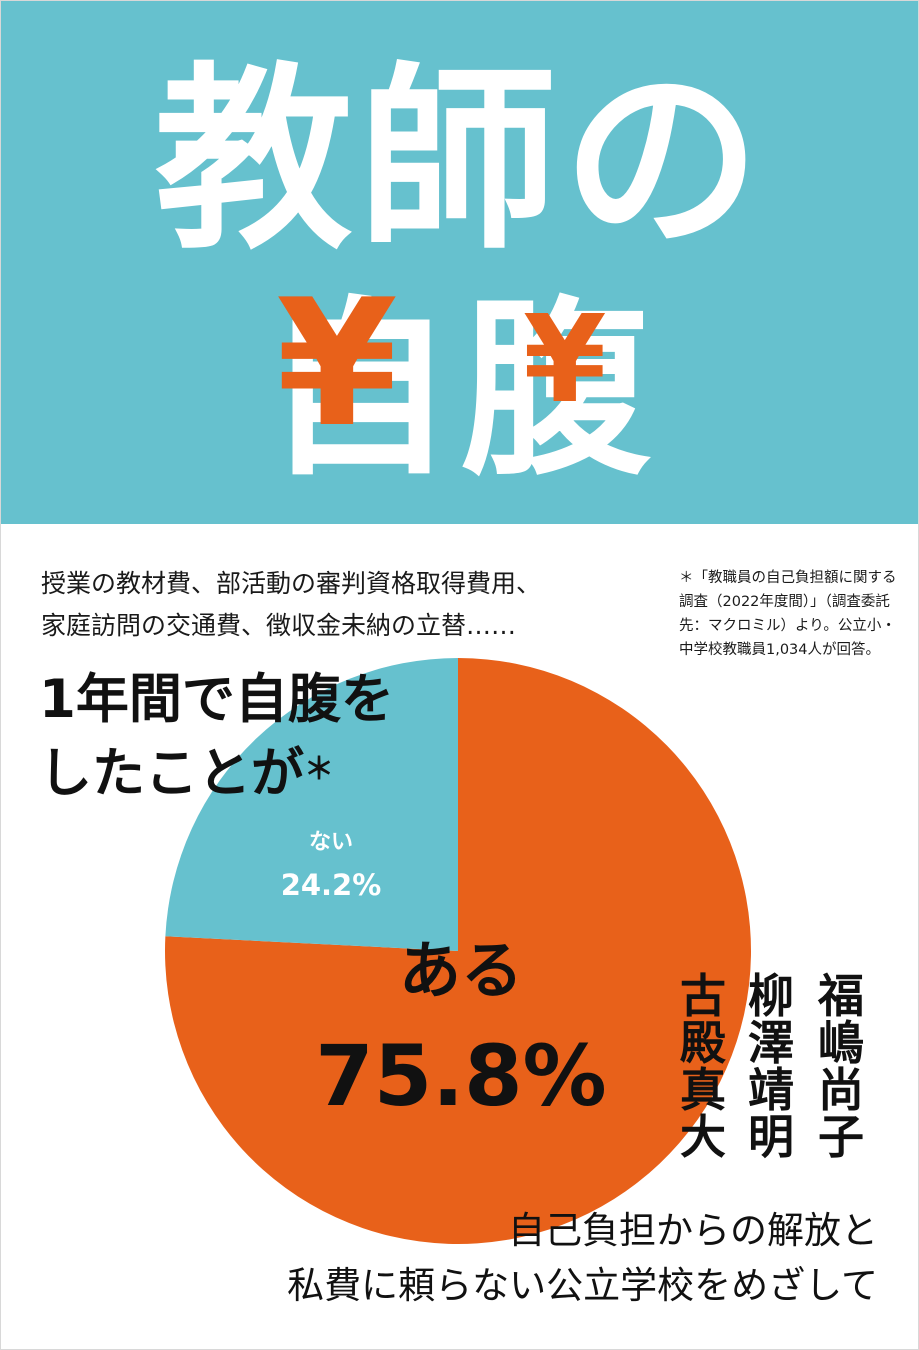  I want to click on title-line-2: 自腹, so click(460, 390).